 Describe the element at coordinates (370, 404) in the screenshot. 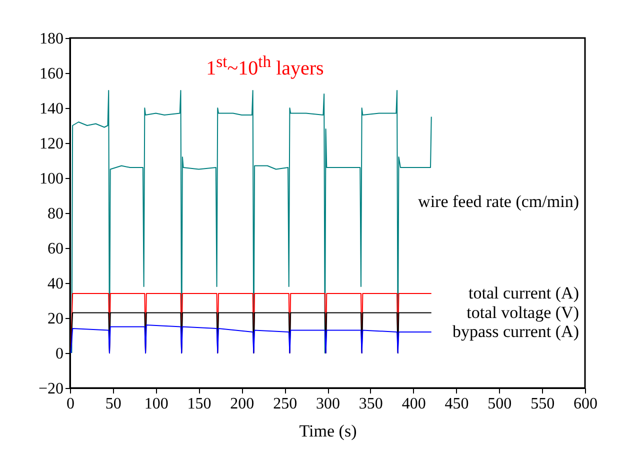

I see `x-tick-label: 350` at that location.